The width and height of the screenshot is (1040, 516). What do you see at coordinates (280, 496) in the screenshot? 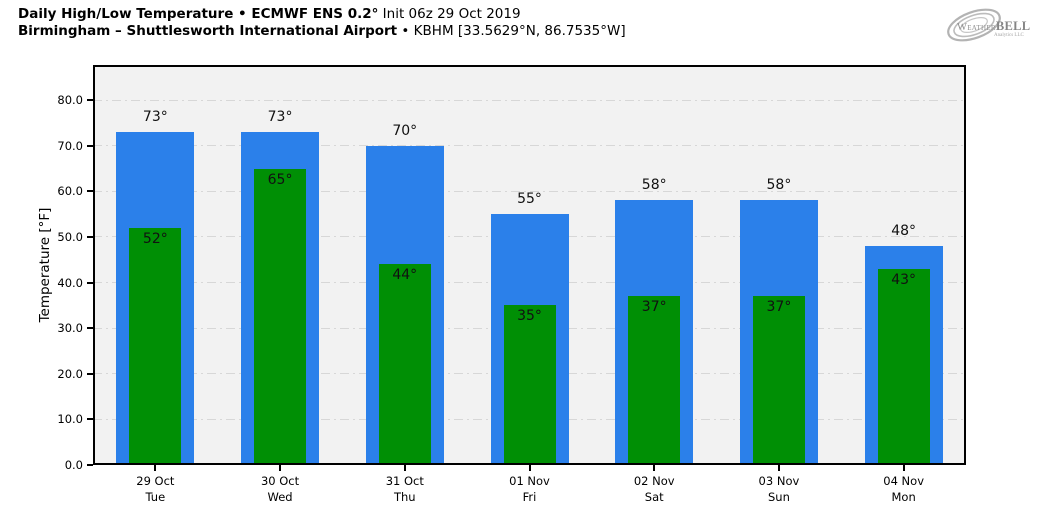
I see `x-tick-day: Wed` at bounding box center [280, 496].